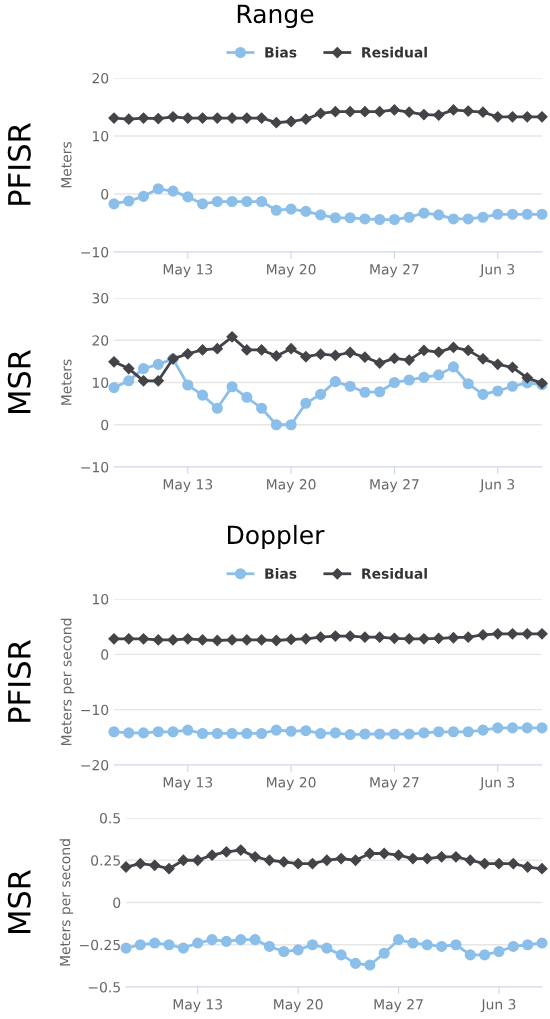 The image size is (550, 1019). Describe the element at coordinates (109, 818) in the screenshot. I see `y-tick-label: 0.5` at that location.